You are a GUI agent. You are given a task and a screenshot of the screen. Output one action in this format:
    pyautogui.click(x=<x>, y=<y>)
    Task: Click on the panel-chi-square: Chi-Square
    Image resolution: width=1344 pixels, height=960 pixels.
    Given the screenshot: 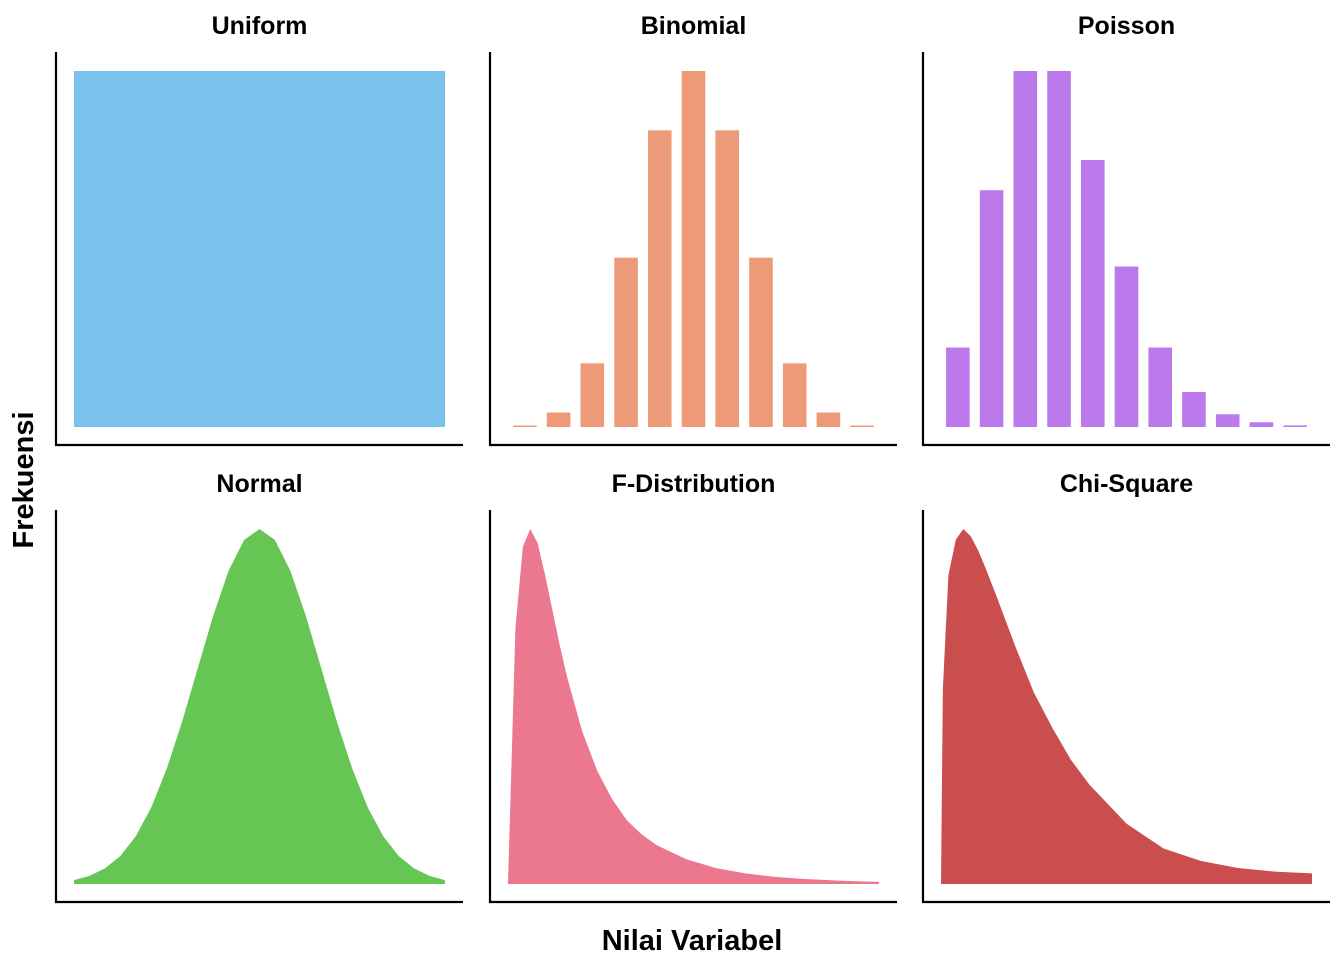 What is the action you would take?
    pyautogui.click(x=1125, y=687)
    